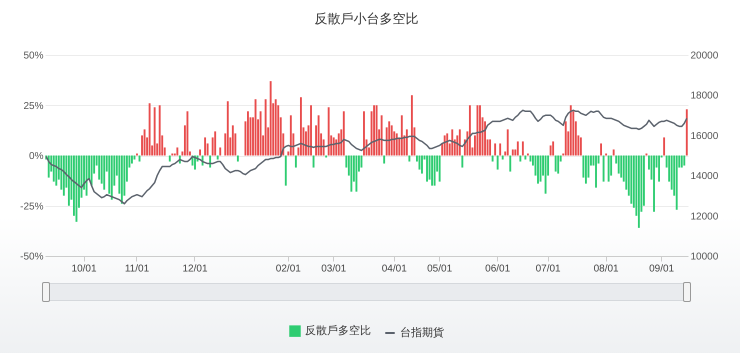 This screenshot has width=740, height=353. Describe the element at coordinates (32, 257) in the screenshot. I see `y-tick-label: -50%` at that location.